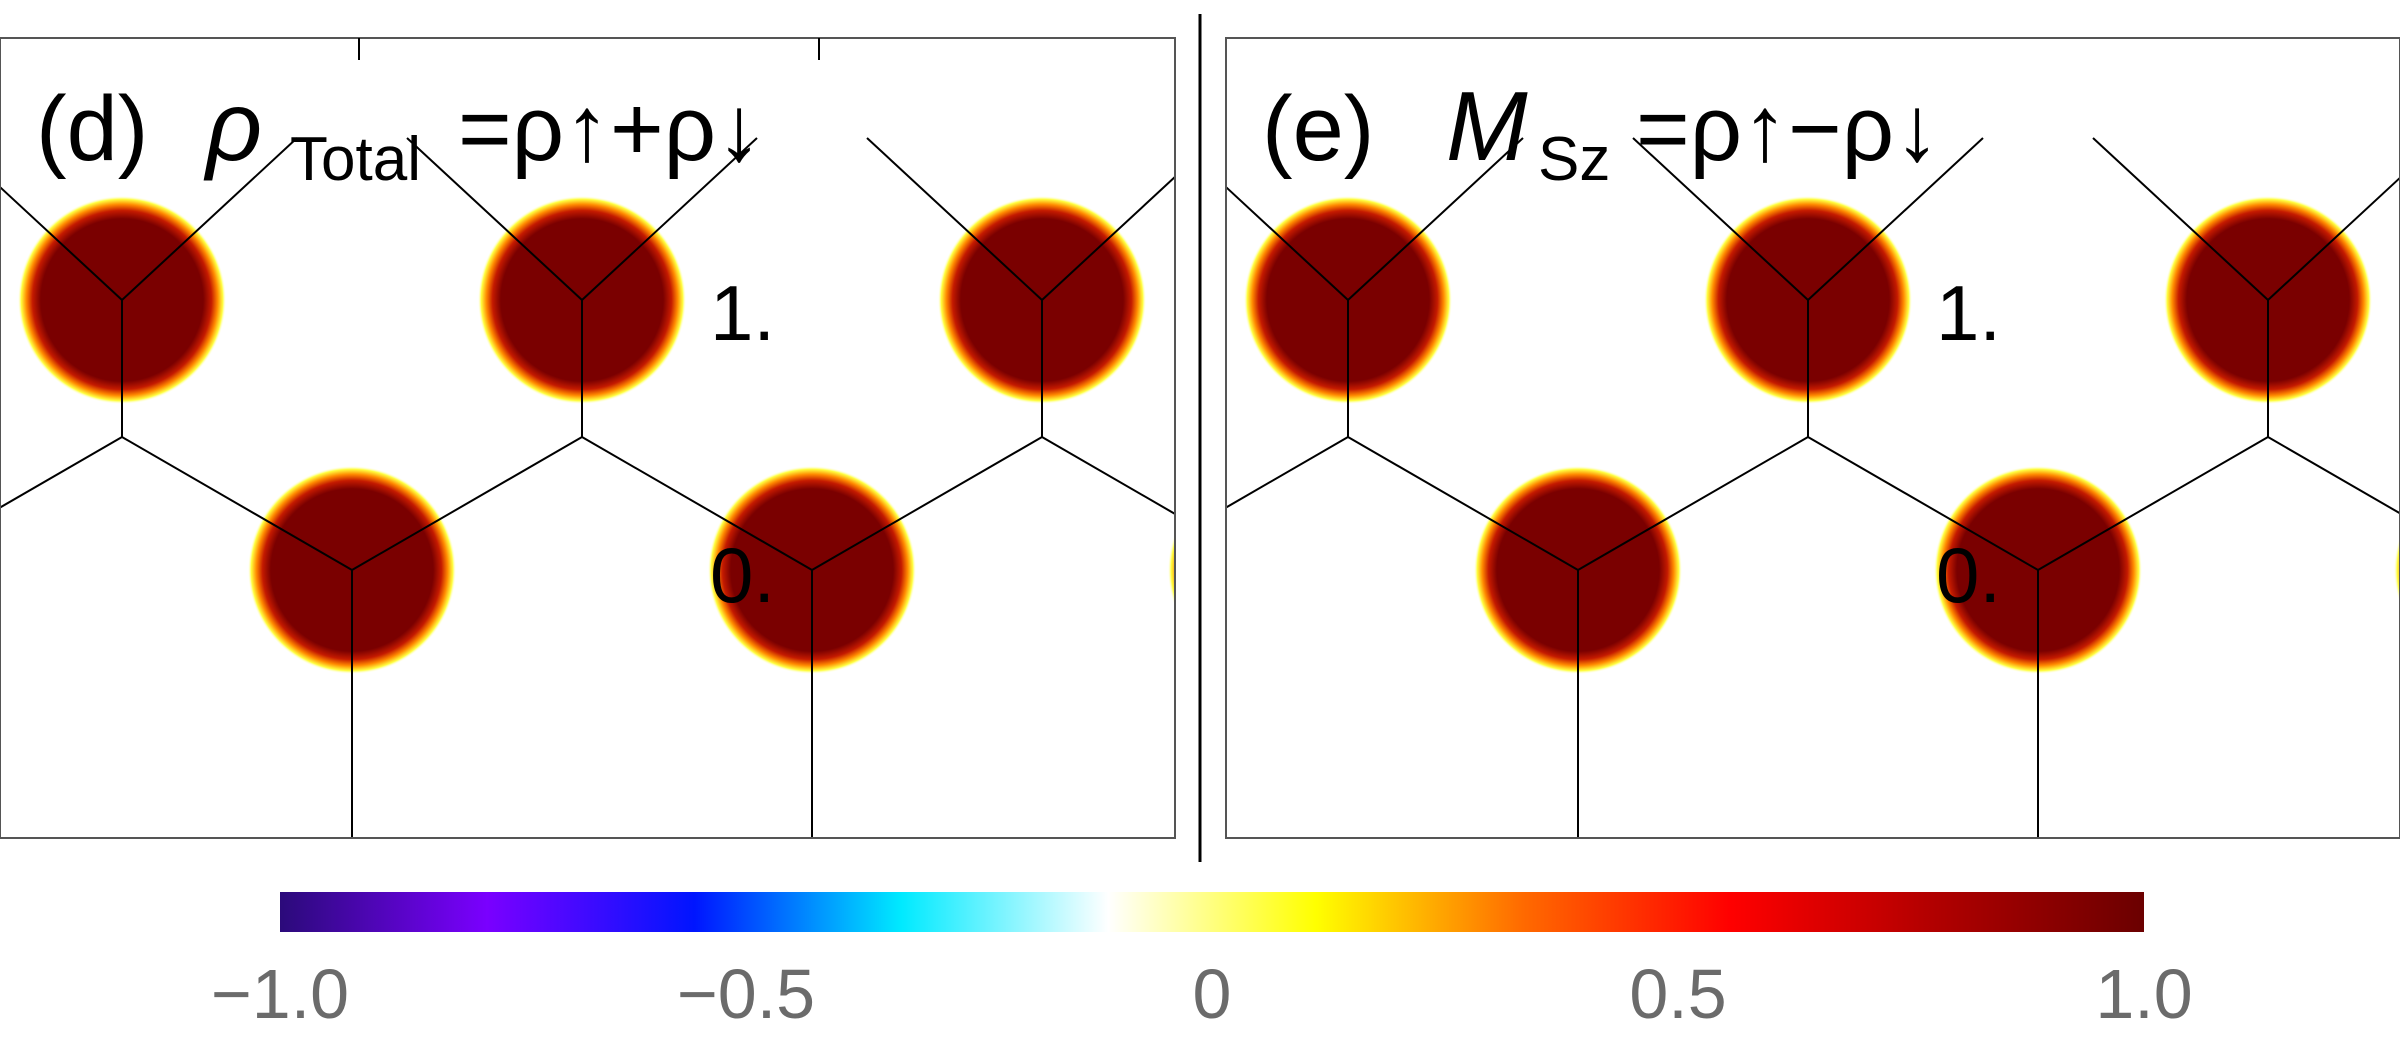  Describe the element at coordinates (92, 129) in the screenshot. I see `panel-d-label: (d)` at that location.